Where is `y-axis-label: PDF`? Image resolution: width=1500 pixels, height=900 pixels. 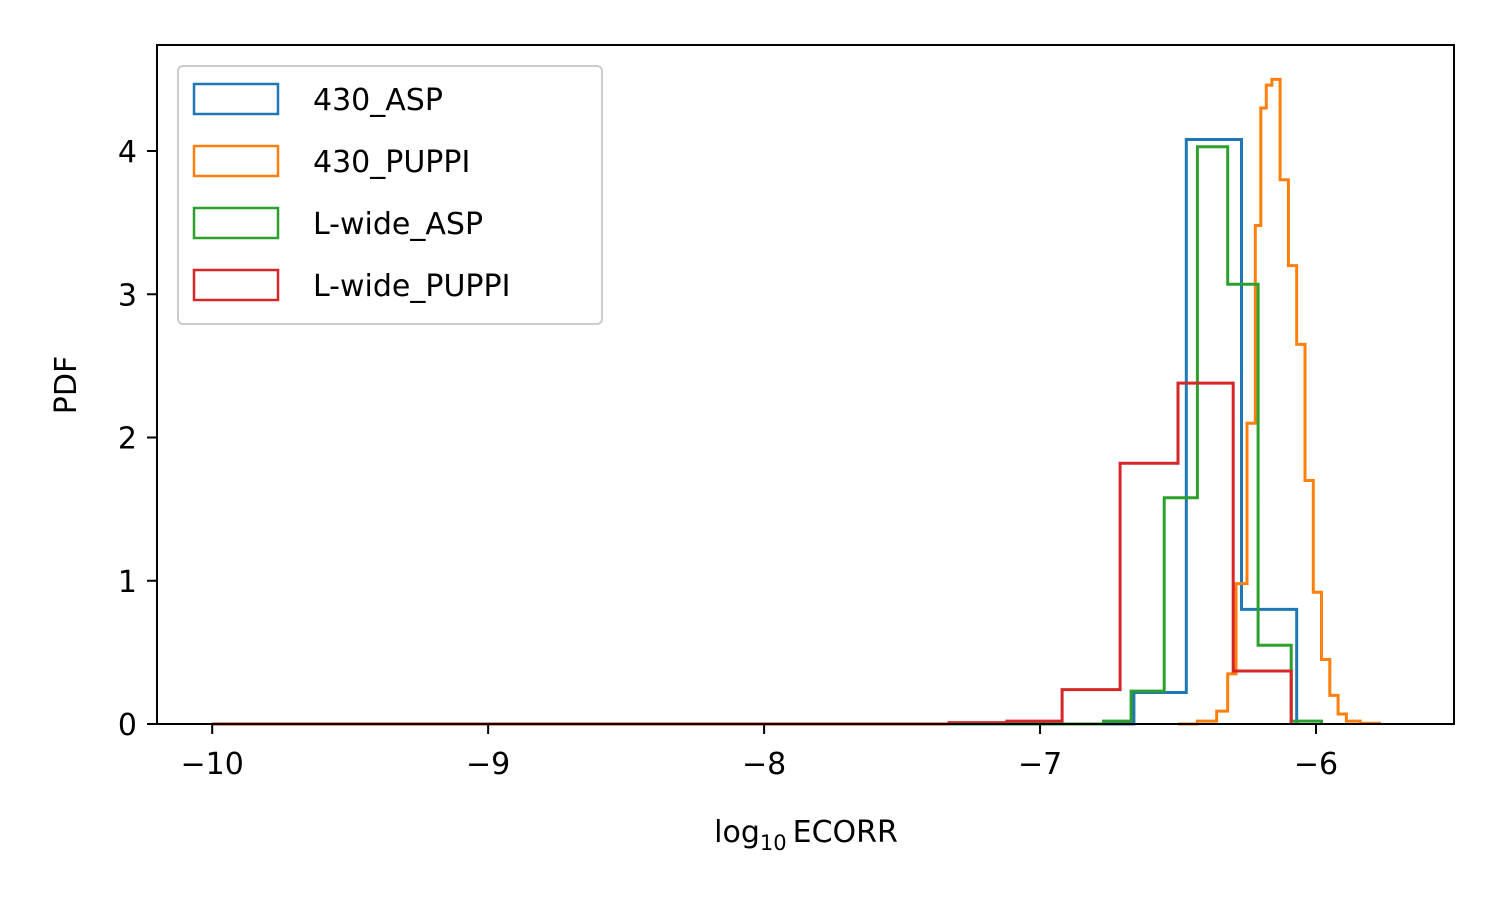
y-axis-label: PDF is located at coordinates (66, 385).